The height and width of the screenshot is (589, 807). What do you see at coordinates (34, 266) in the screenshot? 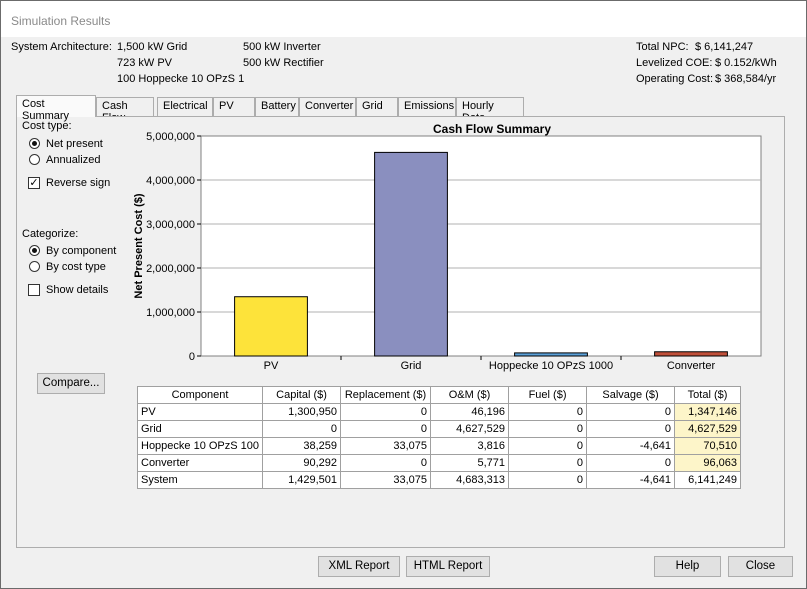
I see `by-cost-type-radio` at bounding box center [34, 266].